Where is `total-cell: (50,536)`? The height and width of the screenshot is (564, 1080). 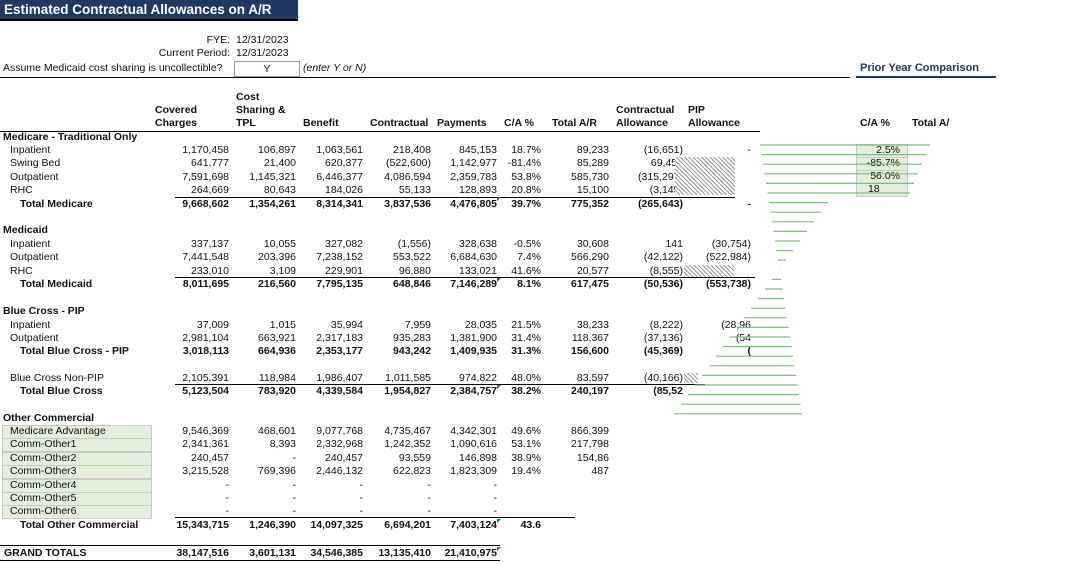
total-cell: (50,536) is located at coordinates (663, 284).